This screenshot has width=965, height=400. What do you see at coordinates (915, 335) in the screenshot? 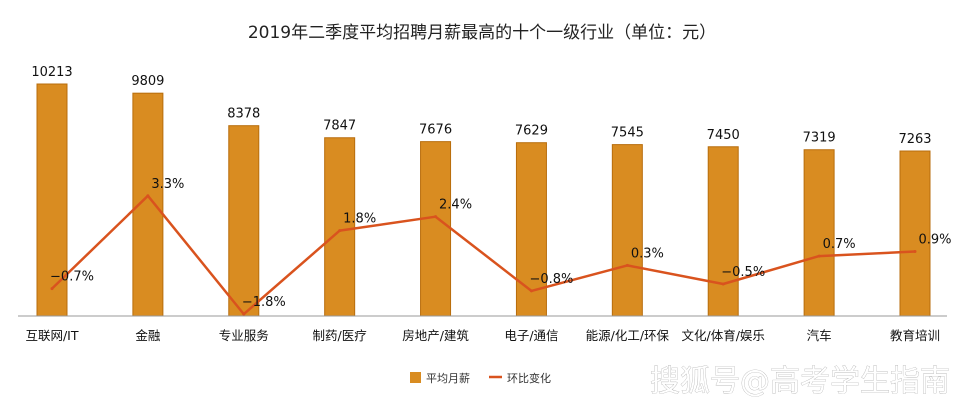
I see `category-label-9: 教育培训` at bounding box center [915, 335].